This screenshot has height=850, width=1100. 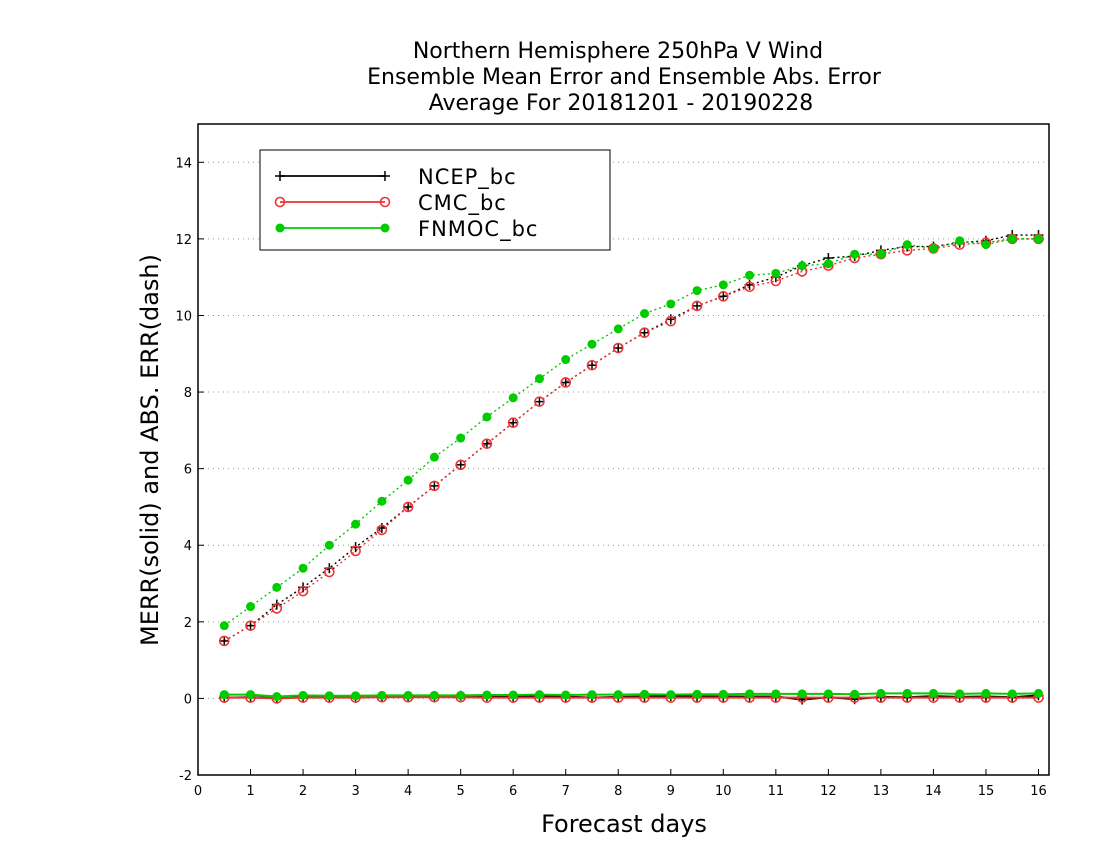 What do you see at coordinates (250, 791) in the screenshot?
I see `x-tick-label: 1` at bounding box center [250, 791].